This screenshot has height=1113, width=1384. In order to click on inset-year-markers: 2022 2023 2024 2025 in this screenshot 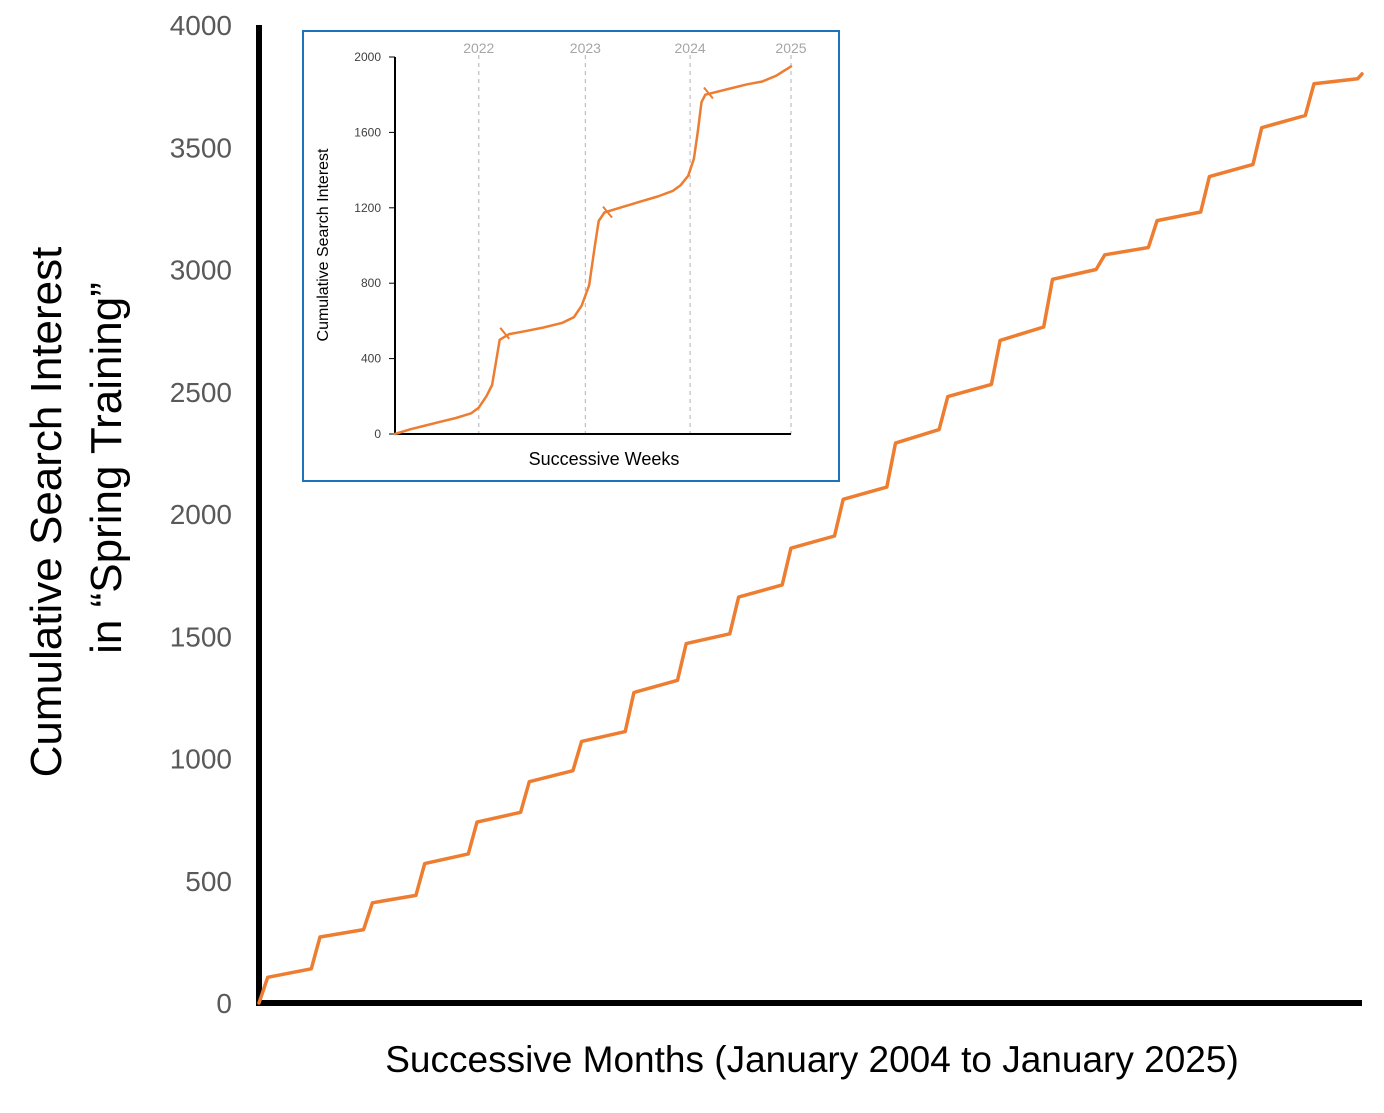, I will do `click(635, 237)`.